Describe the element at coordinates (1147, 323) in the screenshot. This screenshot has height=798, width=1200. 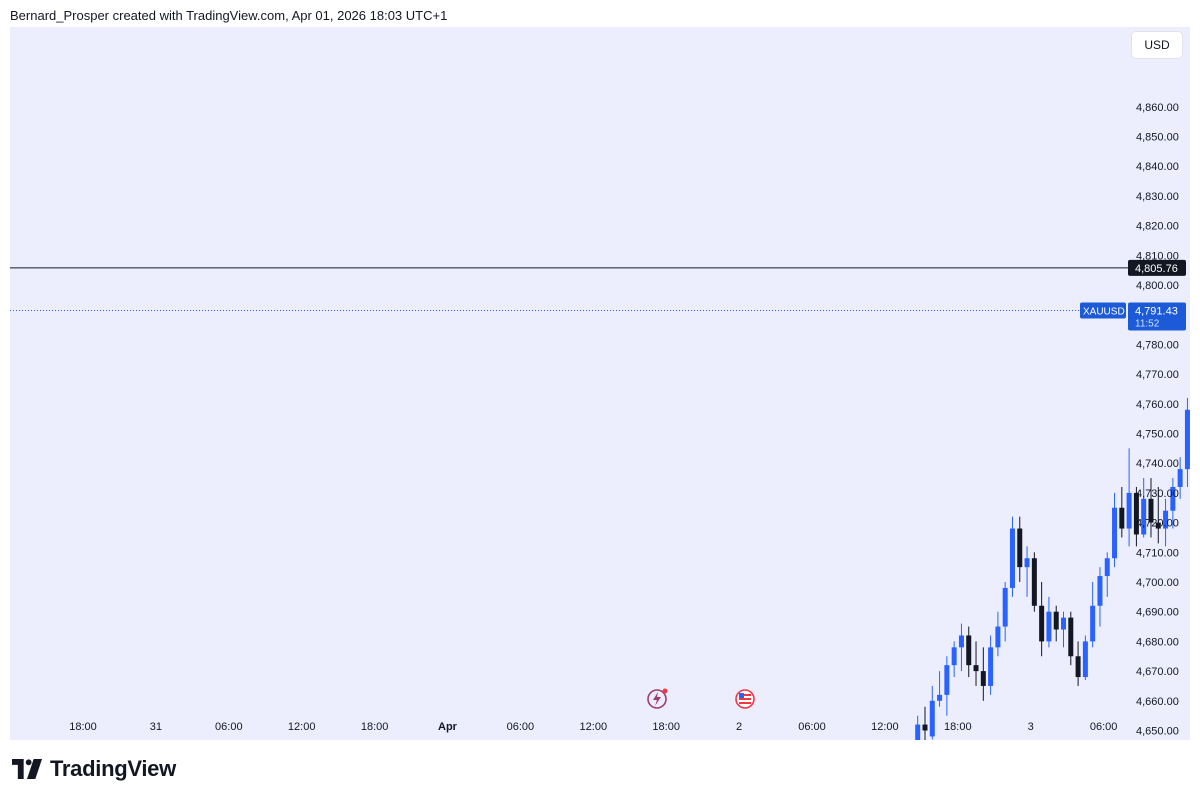
I see `price-badge-countdown: 11:52` at that location.